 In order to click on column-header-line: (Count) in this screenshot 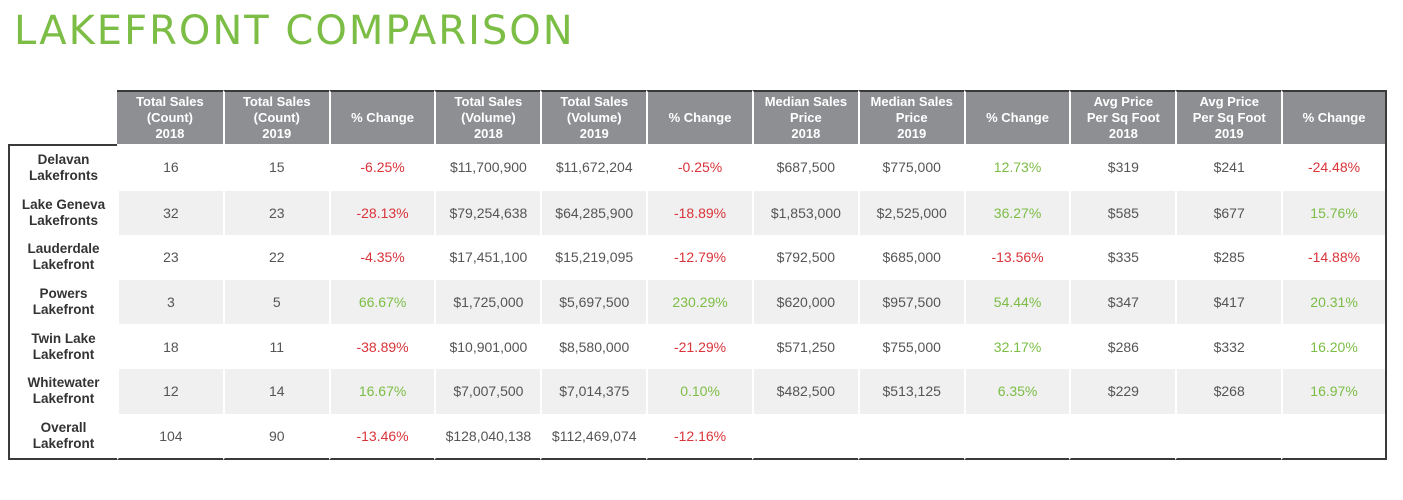, I will do `click(170, 117)`.